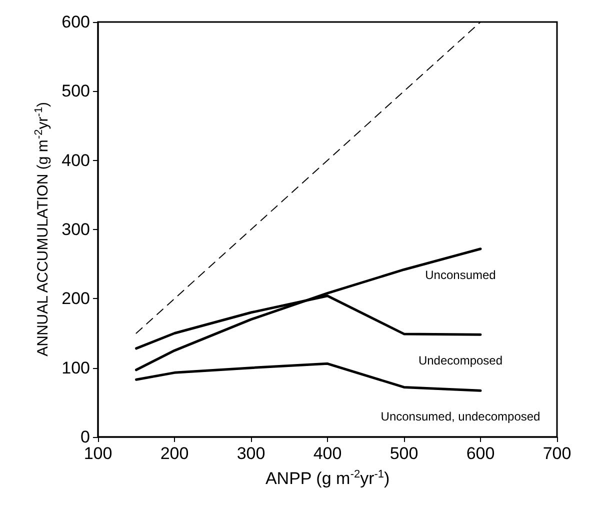 The width and height of the screenshot is (602, 505). Describe the element at coordinates (557, 453) in the screenshot. I see `x-tick-label: 700` at that location.